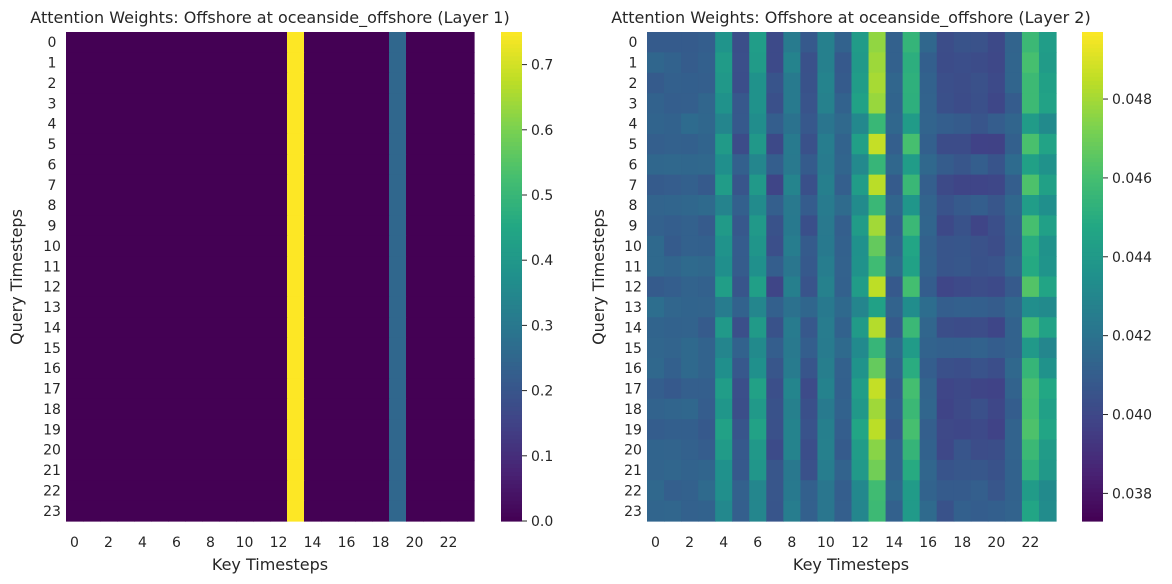 The width and height of the screenshot is (1172, 584). I want to click on x-tick-label: 8, so click(210, 543).